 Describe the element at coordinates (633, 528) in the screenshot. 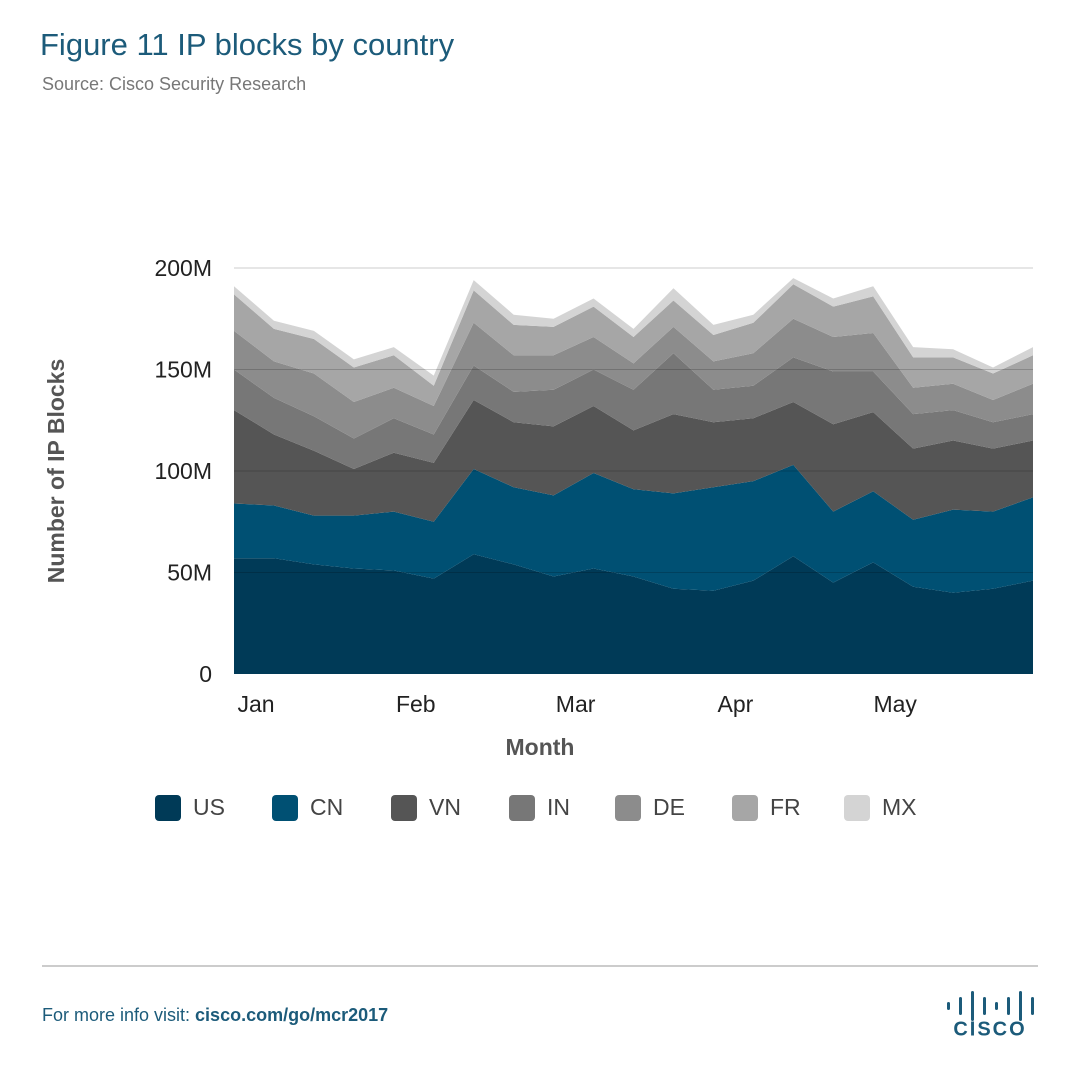

I see `area-cn` at that location.